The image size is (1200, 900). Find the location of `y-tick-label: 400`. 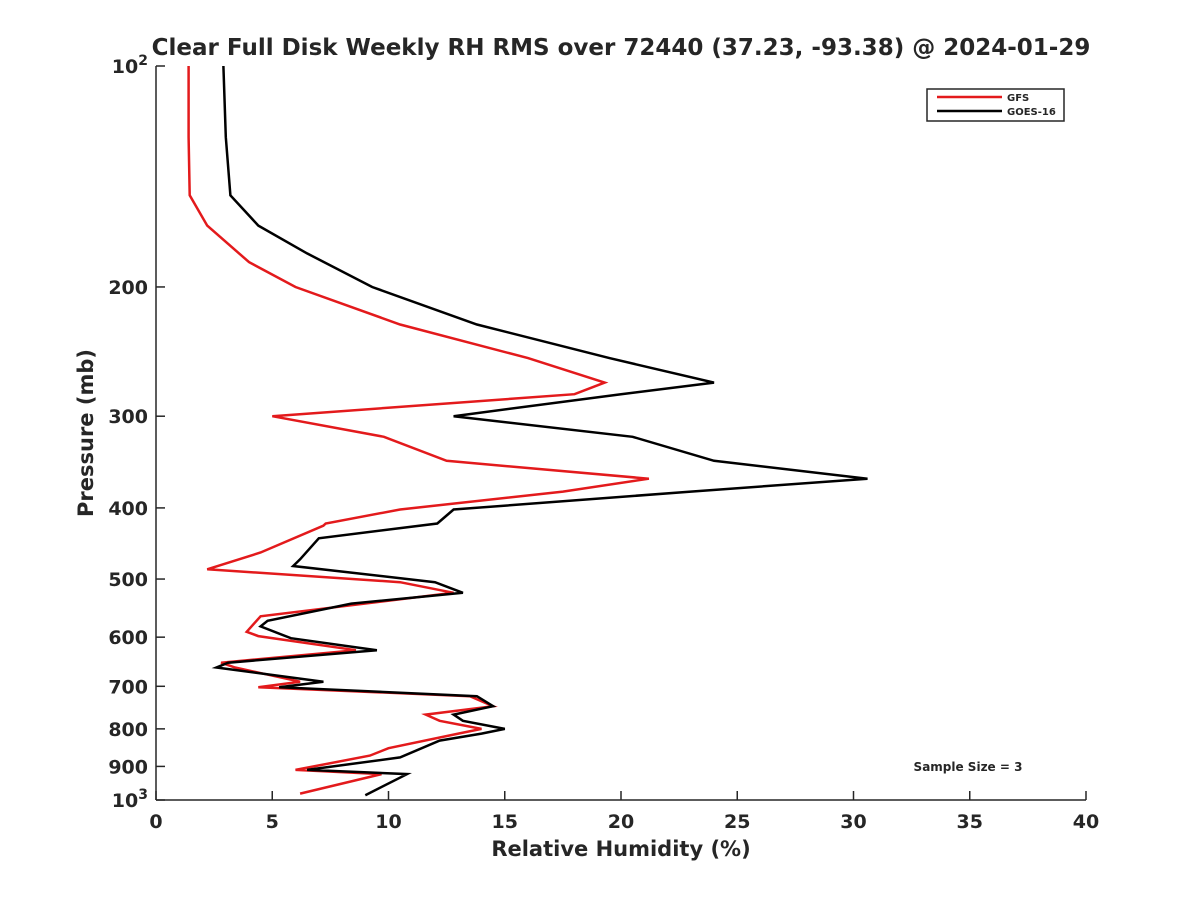

y-tick-label: 400 is located at coordinates (128, 509).